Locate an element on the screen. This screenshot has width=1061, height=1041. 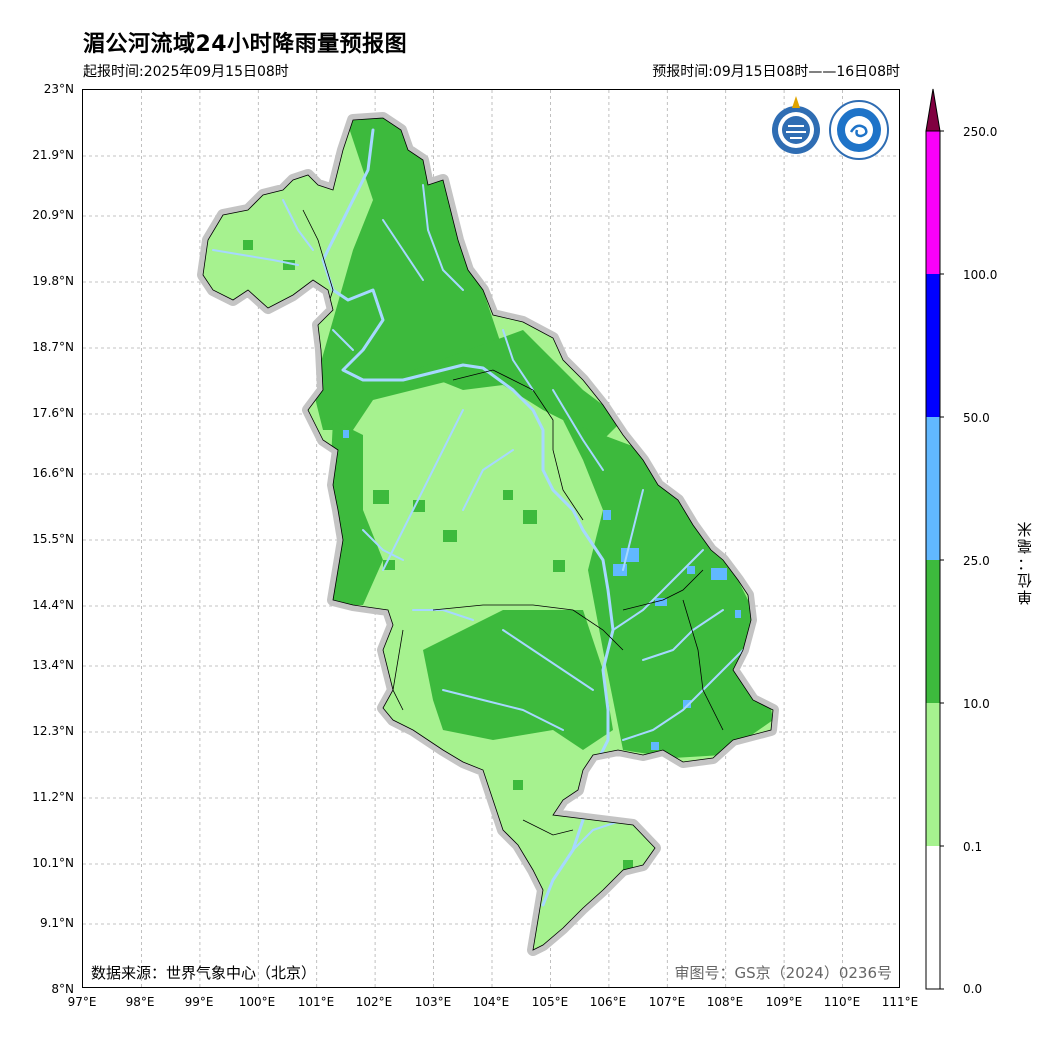
lon-tick: 109°E is located at coordinates (784, 1002).